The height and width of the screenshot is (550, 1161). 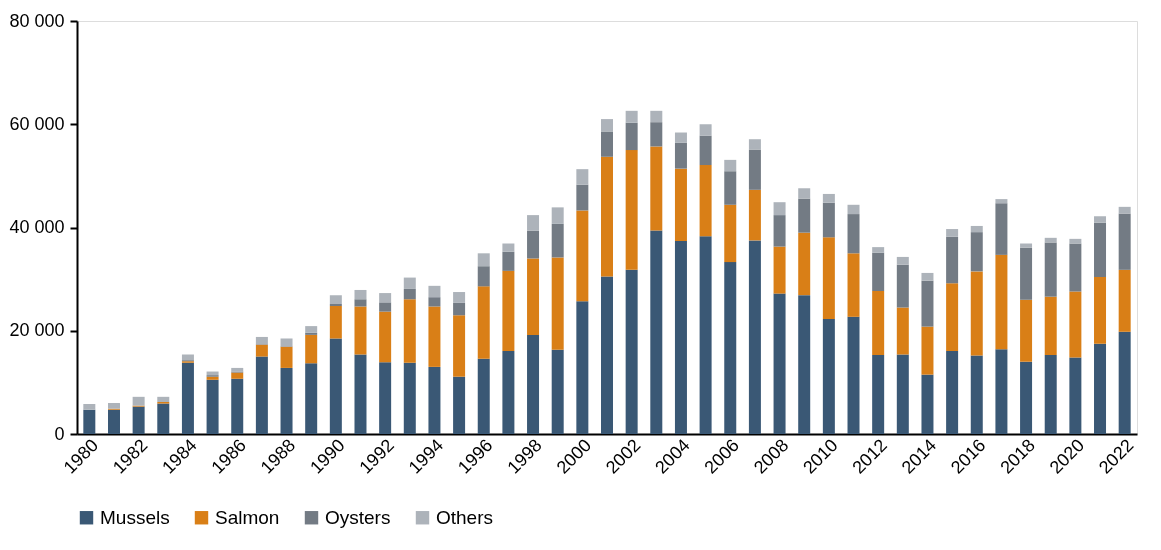 I want to click on y-tick-label: 40 000, so click(x=37, y=227).